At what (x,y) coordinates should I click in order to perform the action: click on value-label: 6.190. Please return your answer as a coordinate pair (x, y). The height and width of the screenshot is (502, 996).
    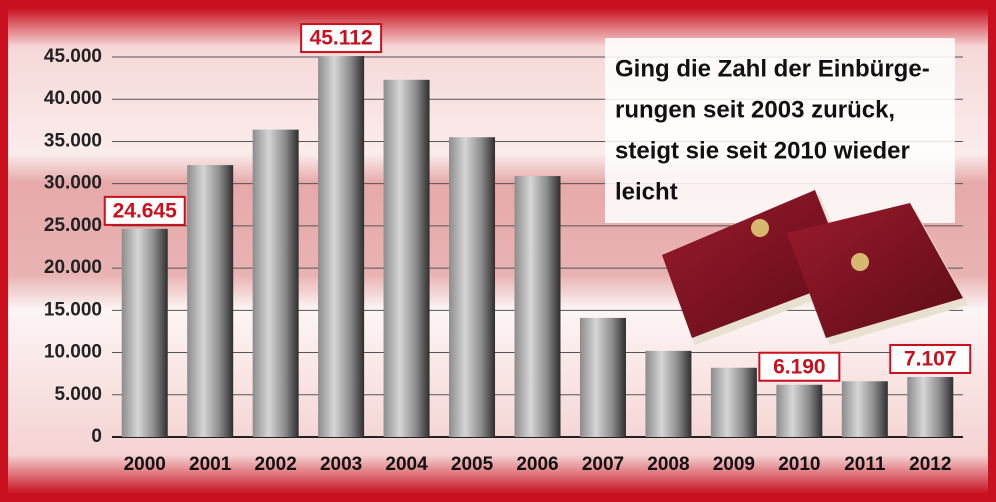
    Looking at the image, I should click on (799, 366).